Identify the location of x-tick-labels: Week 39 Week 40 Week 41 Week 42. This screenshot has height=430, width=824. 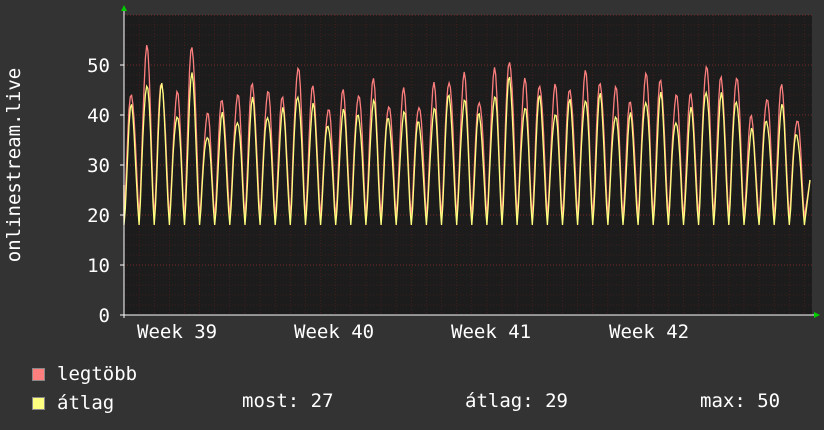
(413, 332).